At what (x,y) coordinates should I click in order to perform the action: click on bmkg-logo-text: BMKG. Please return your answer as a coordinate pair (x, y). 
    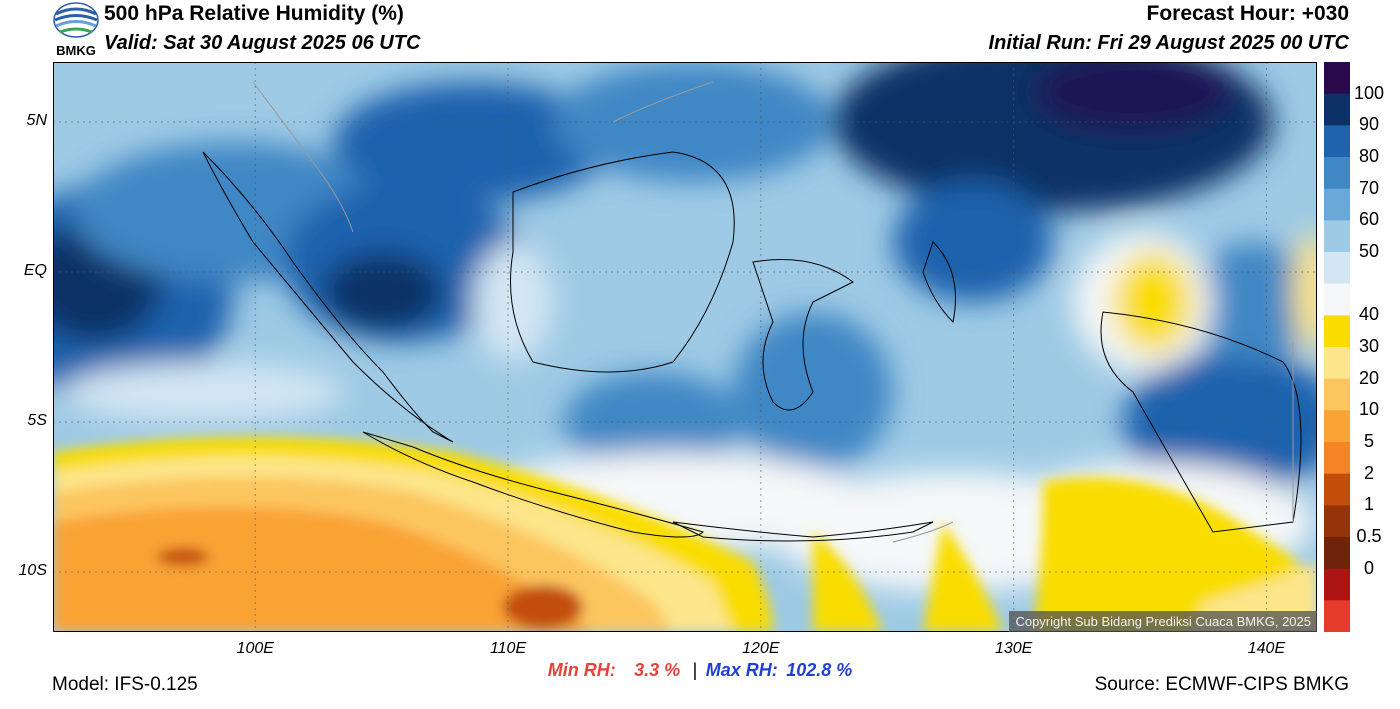
    Looking at the image, I should click on (76, 50).